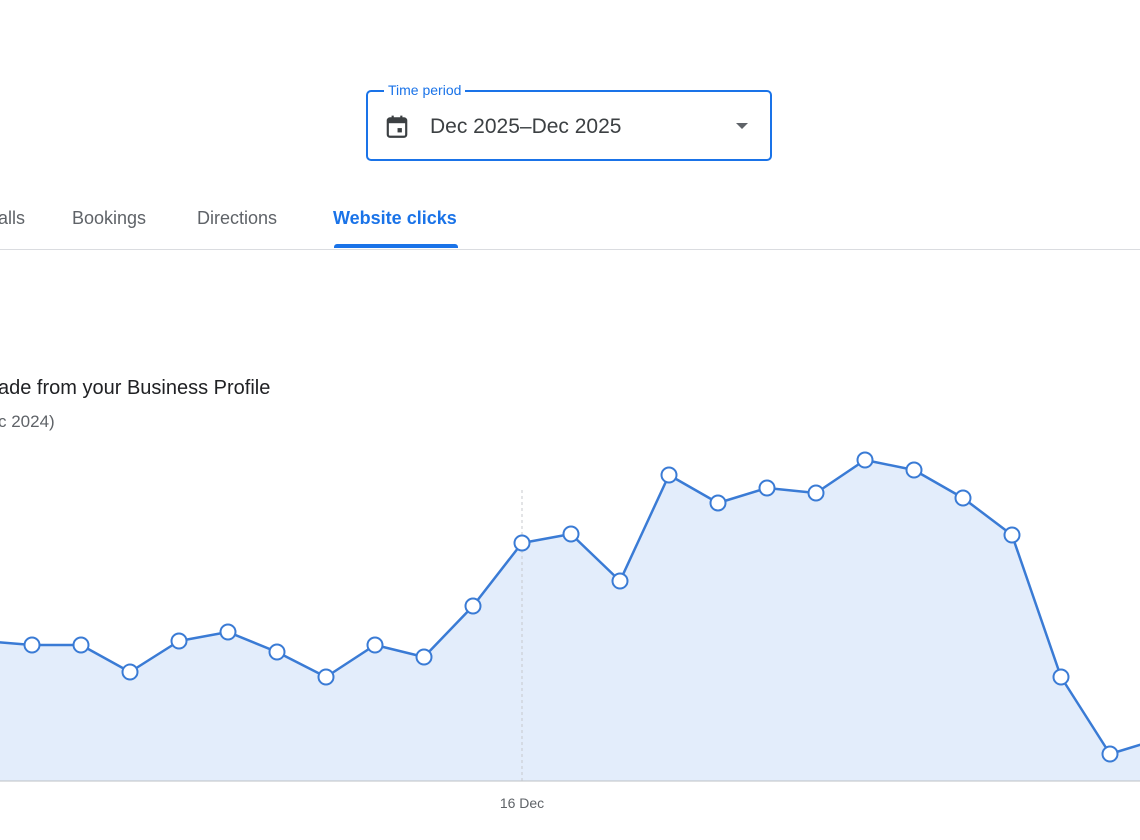 This screenshot has width=1140, height=840. Describe the element at coordinates (425, 90) in the screenshot. I see `time-period-label: Time period` at that location.